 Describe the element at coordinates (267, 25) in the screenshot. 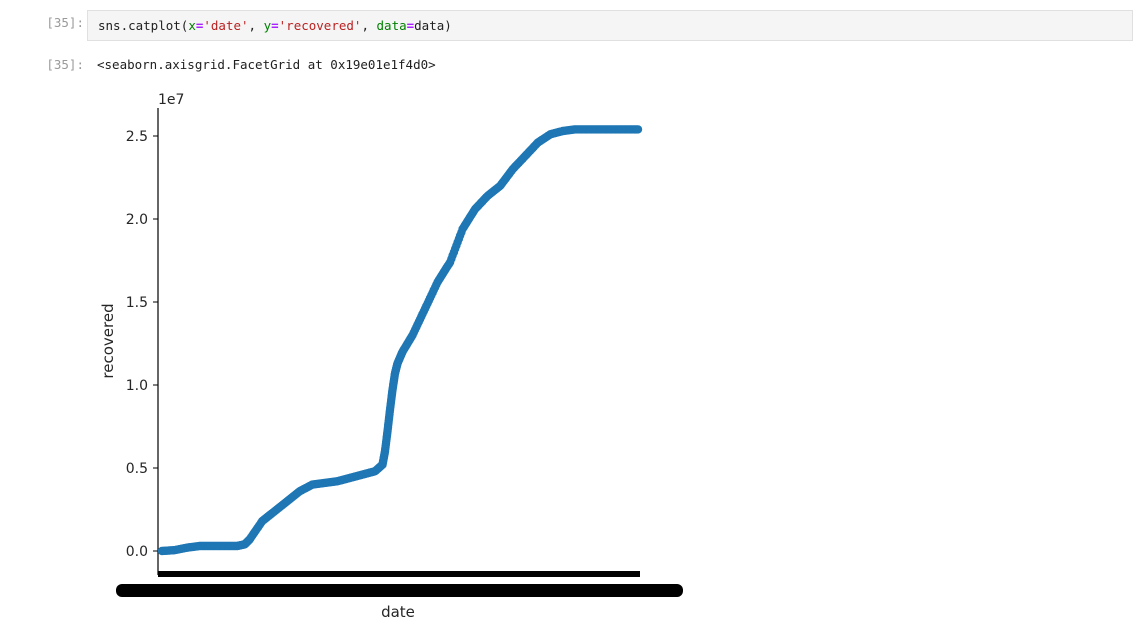

I see `code-y-keyword: y` at that location.